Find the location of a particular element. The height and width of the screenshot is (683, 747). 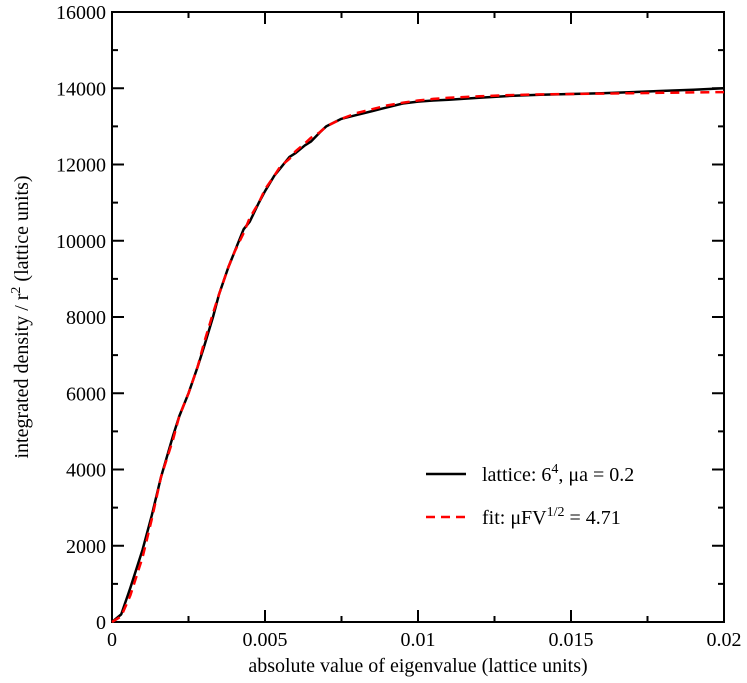

y-tick-label: 10000 is located at coordinates (81, 242).